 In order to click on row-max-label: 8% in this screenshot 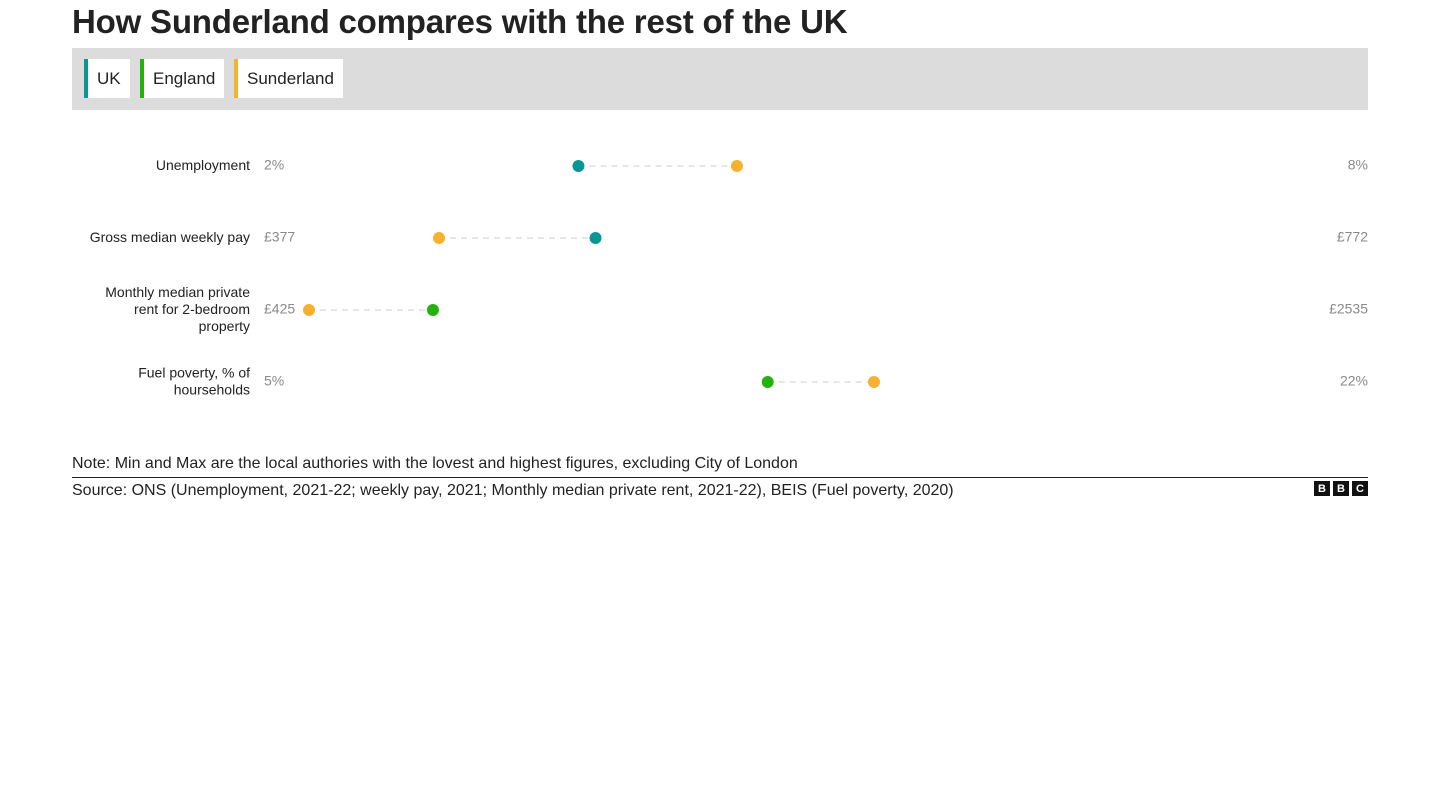, I will do `click(1358, 165)`.